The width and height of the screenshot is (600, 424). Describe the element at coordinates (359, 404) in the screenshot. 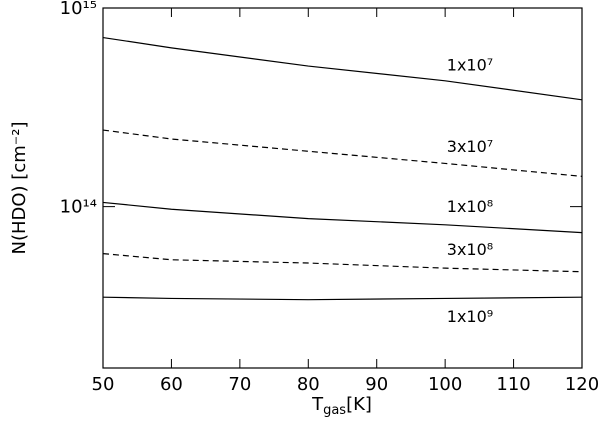

I see `x-label-unit: [K]` at that location.